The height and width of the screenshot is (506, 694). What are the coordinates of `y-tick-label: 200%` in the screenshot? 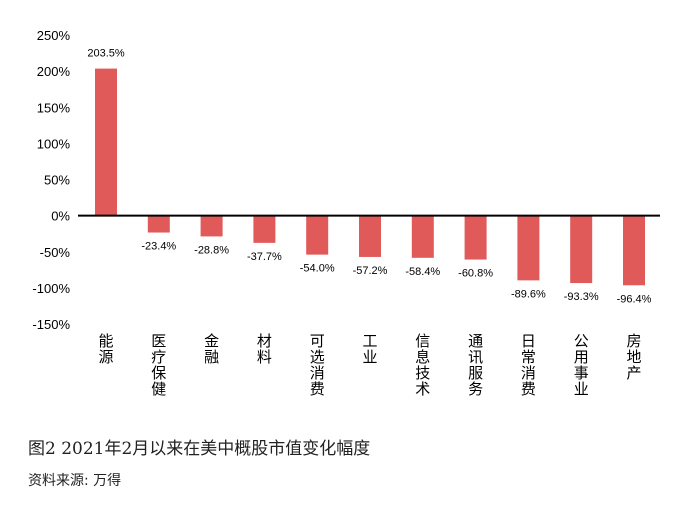 It's located at (54, 71).